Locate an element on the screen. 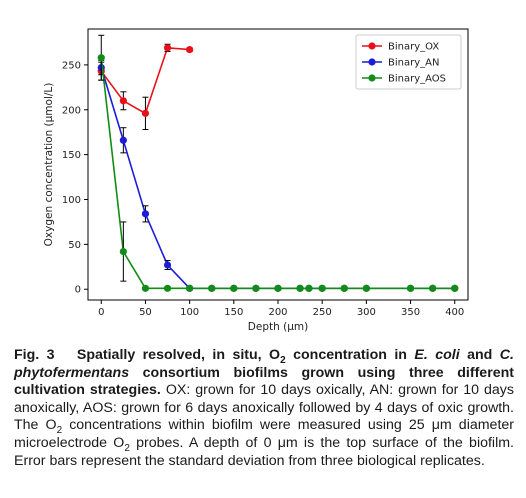  x-tick-label: 150 is located at coordinates (233, 312).